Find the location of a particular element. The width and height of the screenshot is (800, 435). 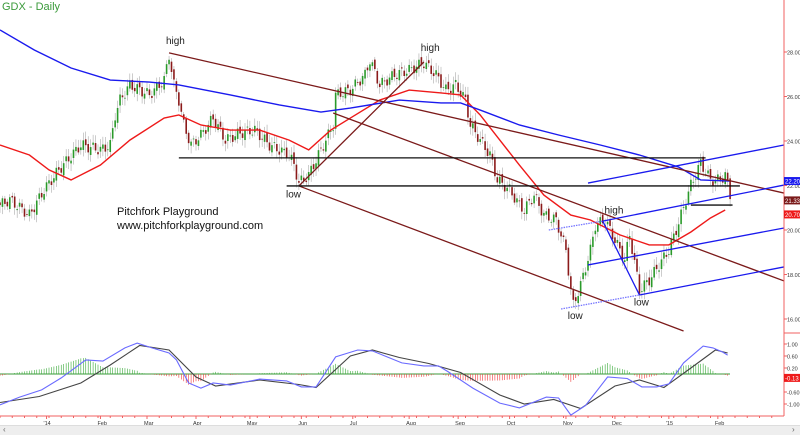

time-tick-label: Feb is located at coordinates (101, 424).